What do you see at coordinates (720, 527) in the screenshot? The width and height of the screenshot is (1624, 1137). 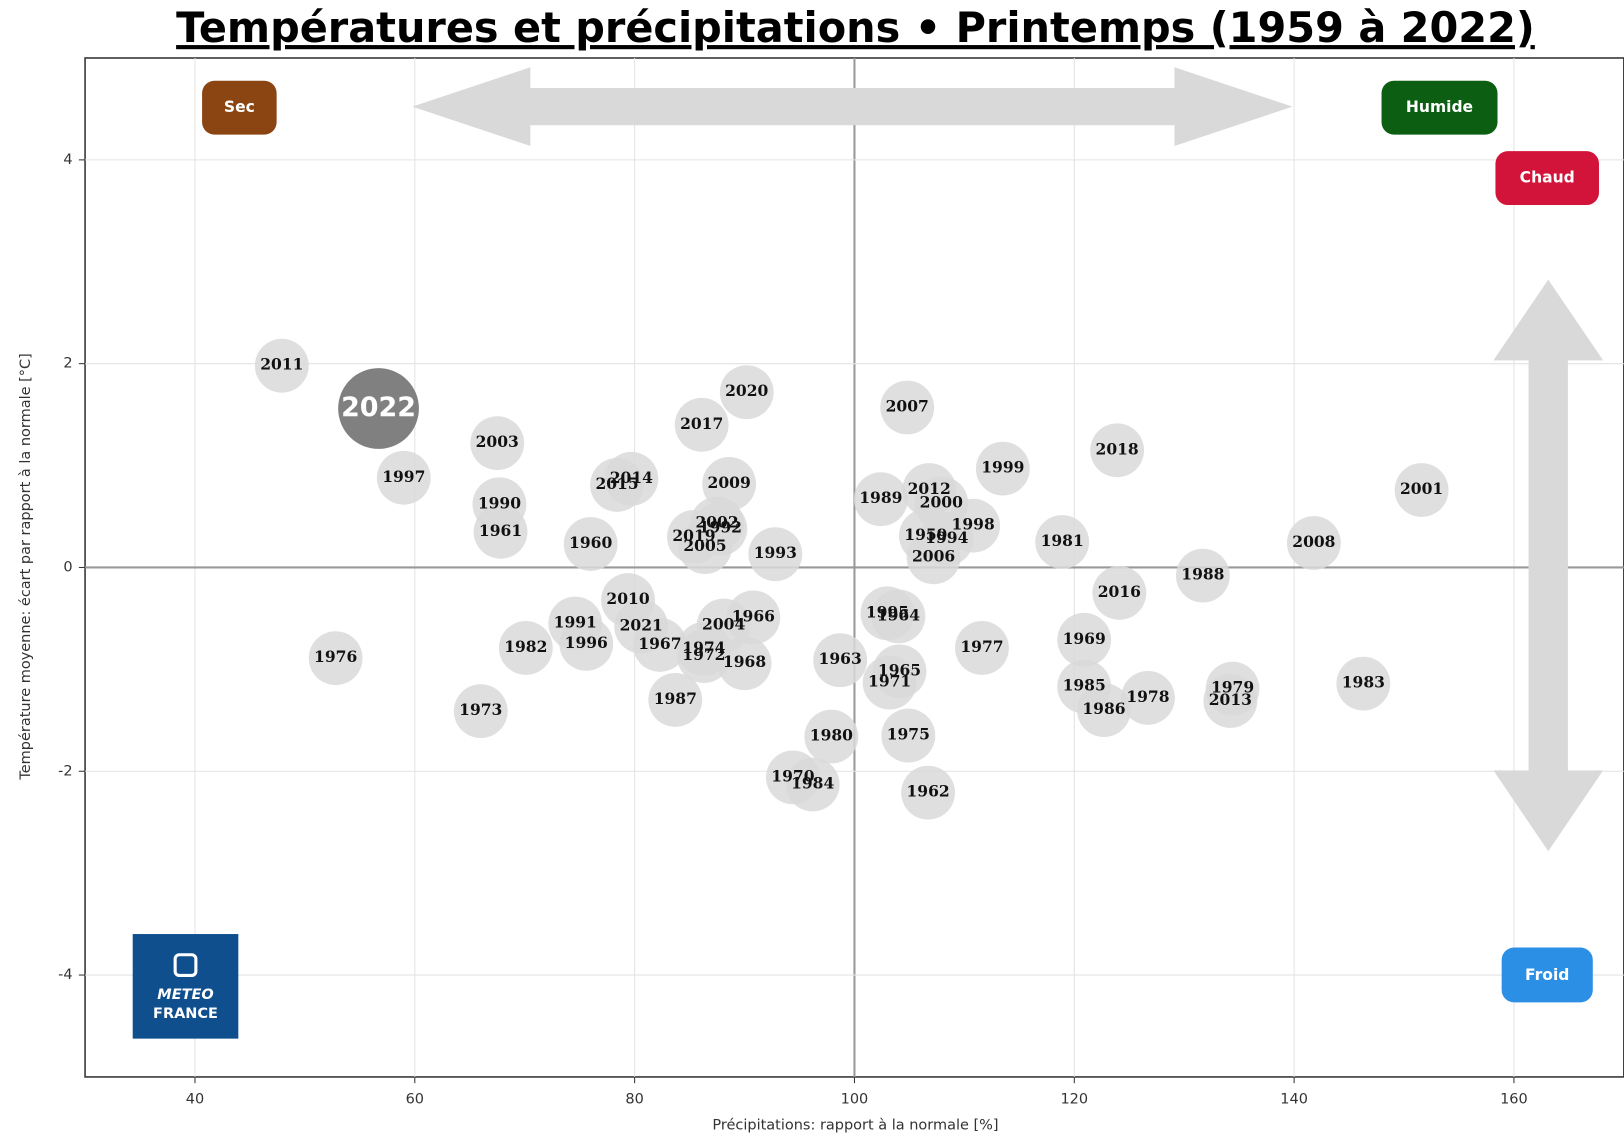 I see `point-label: 1992` at bounding box center [720, 527].